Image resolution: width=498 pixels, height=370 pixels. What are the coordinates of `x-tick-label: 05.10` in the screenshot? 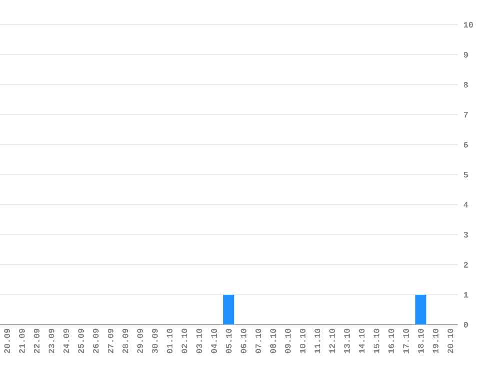 It's located at (229, 341).